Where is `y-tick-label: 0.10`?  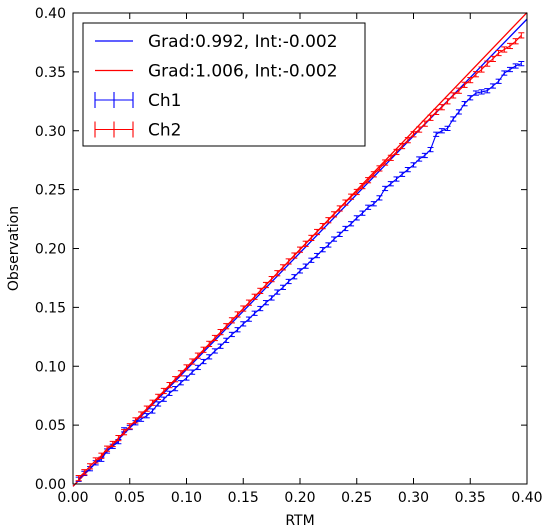 y-tick-label: 0.10 is located at coordinates (50, 367).